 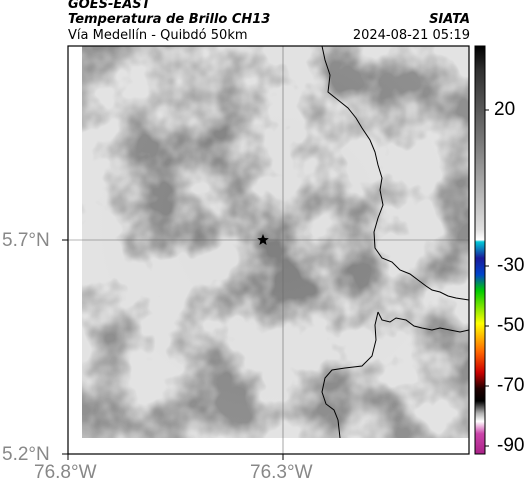 I want to click on organization-label: SIATA, so click(x=449, y=19).